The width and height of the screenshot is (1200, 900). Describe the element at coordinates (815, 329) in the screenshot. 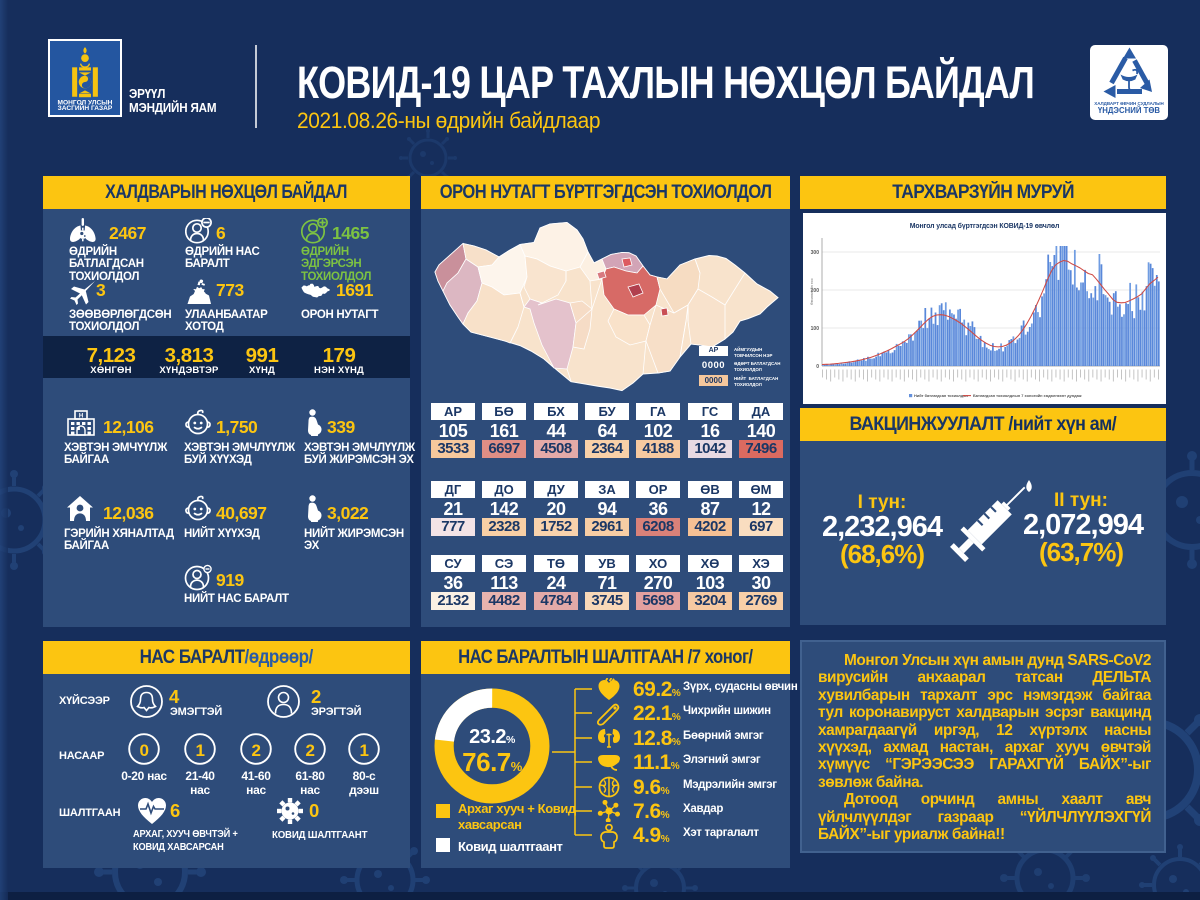

I see `svg-text: 100` at that location.